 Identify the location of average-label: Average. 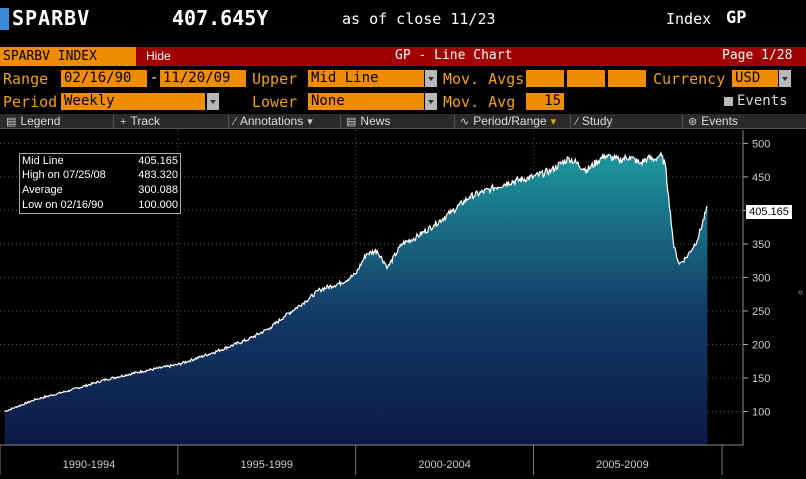
(42, 190).